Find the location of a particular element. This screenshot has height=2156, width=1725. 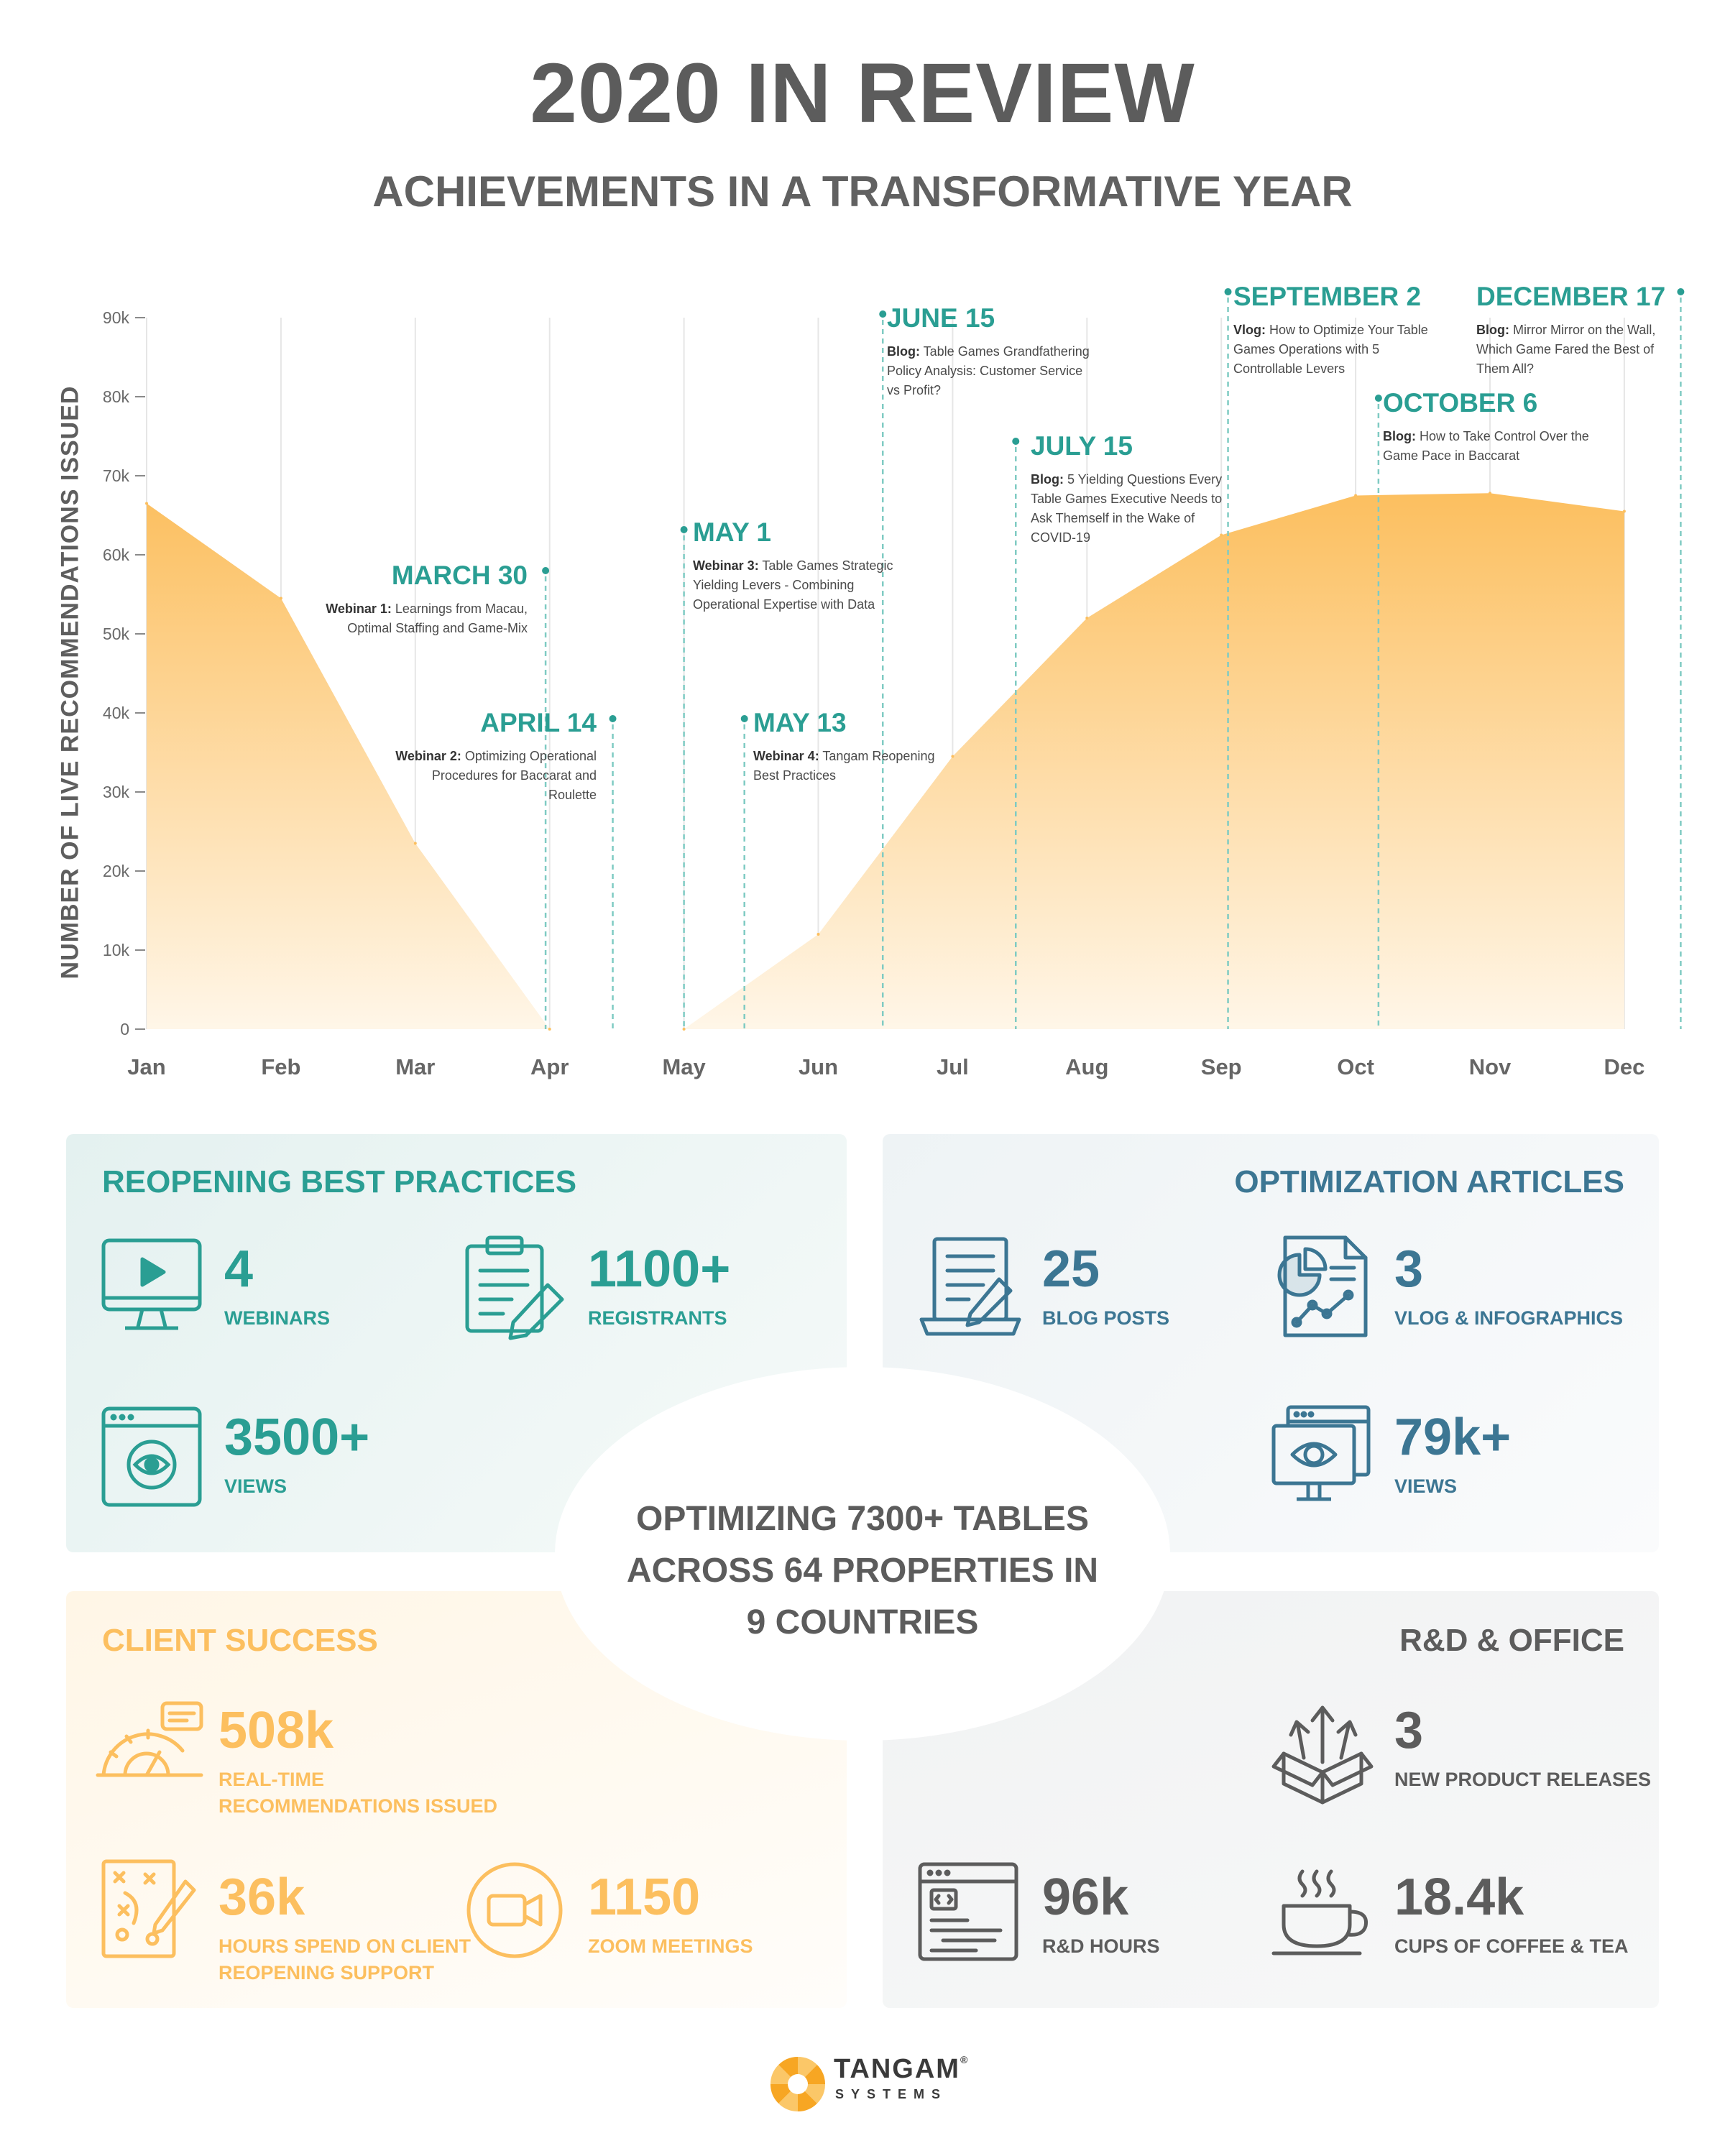

data-point-feb is located at coordinates (280, 598).